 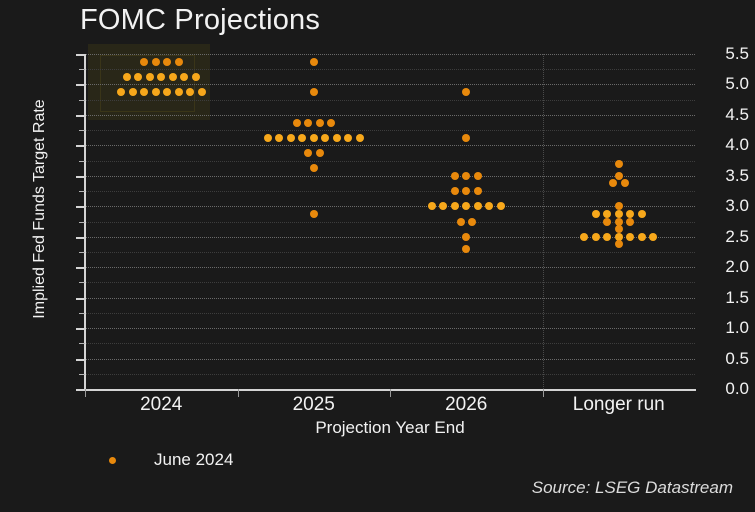 I want to click on y-axis-line, so click(x=85, y=222).